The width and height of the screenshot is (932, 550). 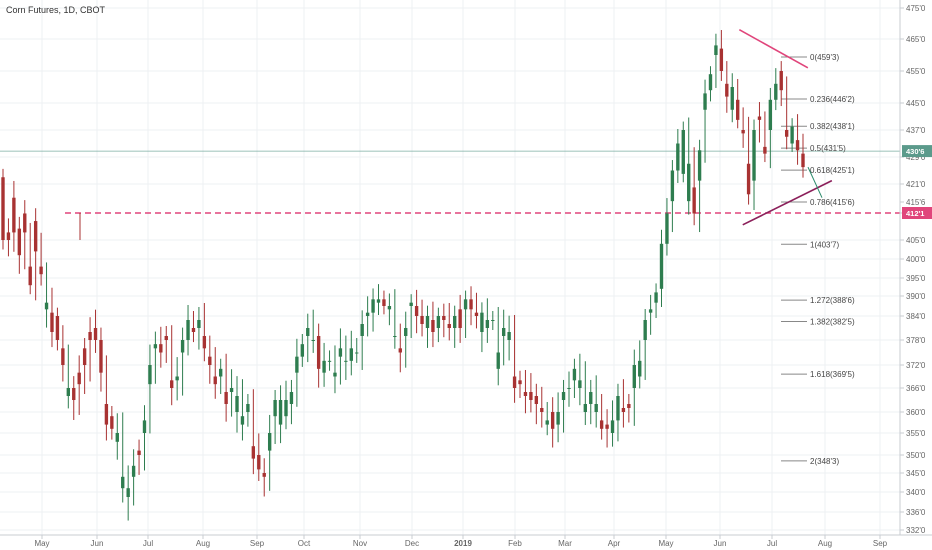 What do you see at coordinates (916, 157) in the screenshot?
I see `y-tick-label: 429'0` at bounding box center [916, 157].